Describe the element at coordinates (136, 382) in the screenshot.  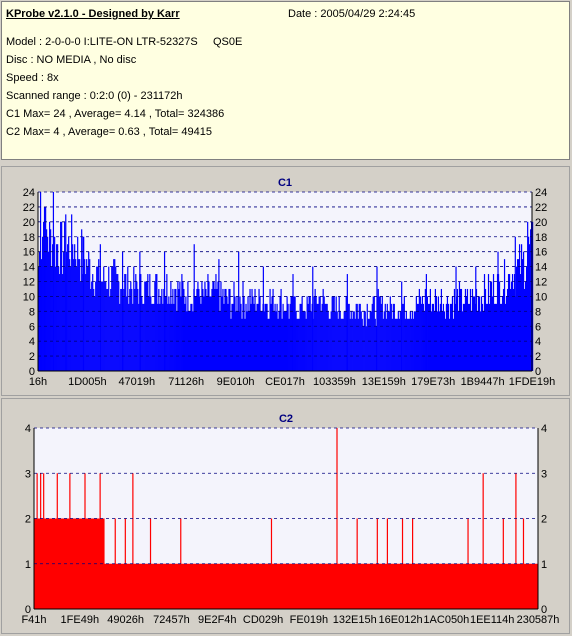
I see `x-tick-label: 47019h` at that location.